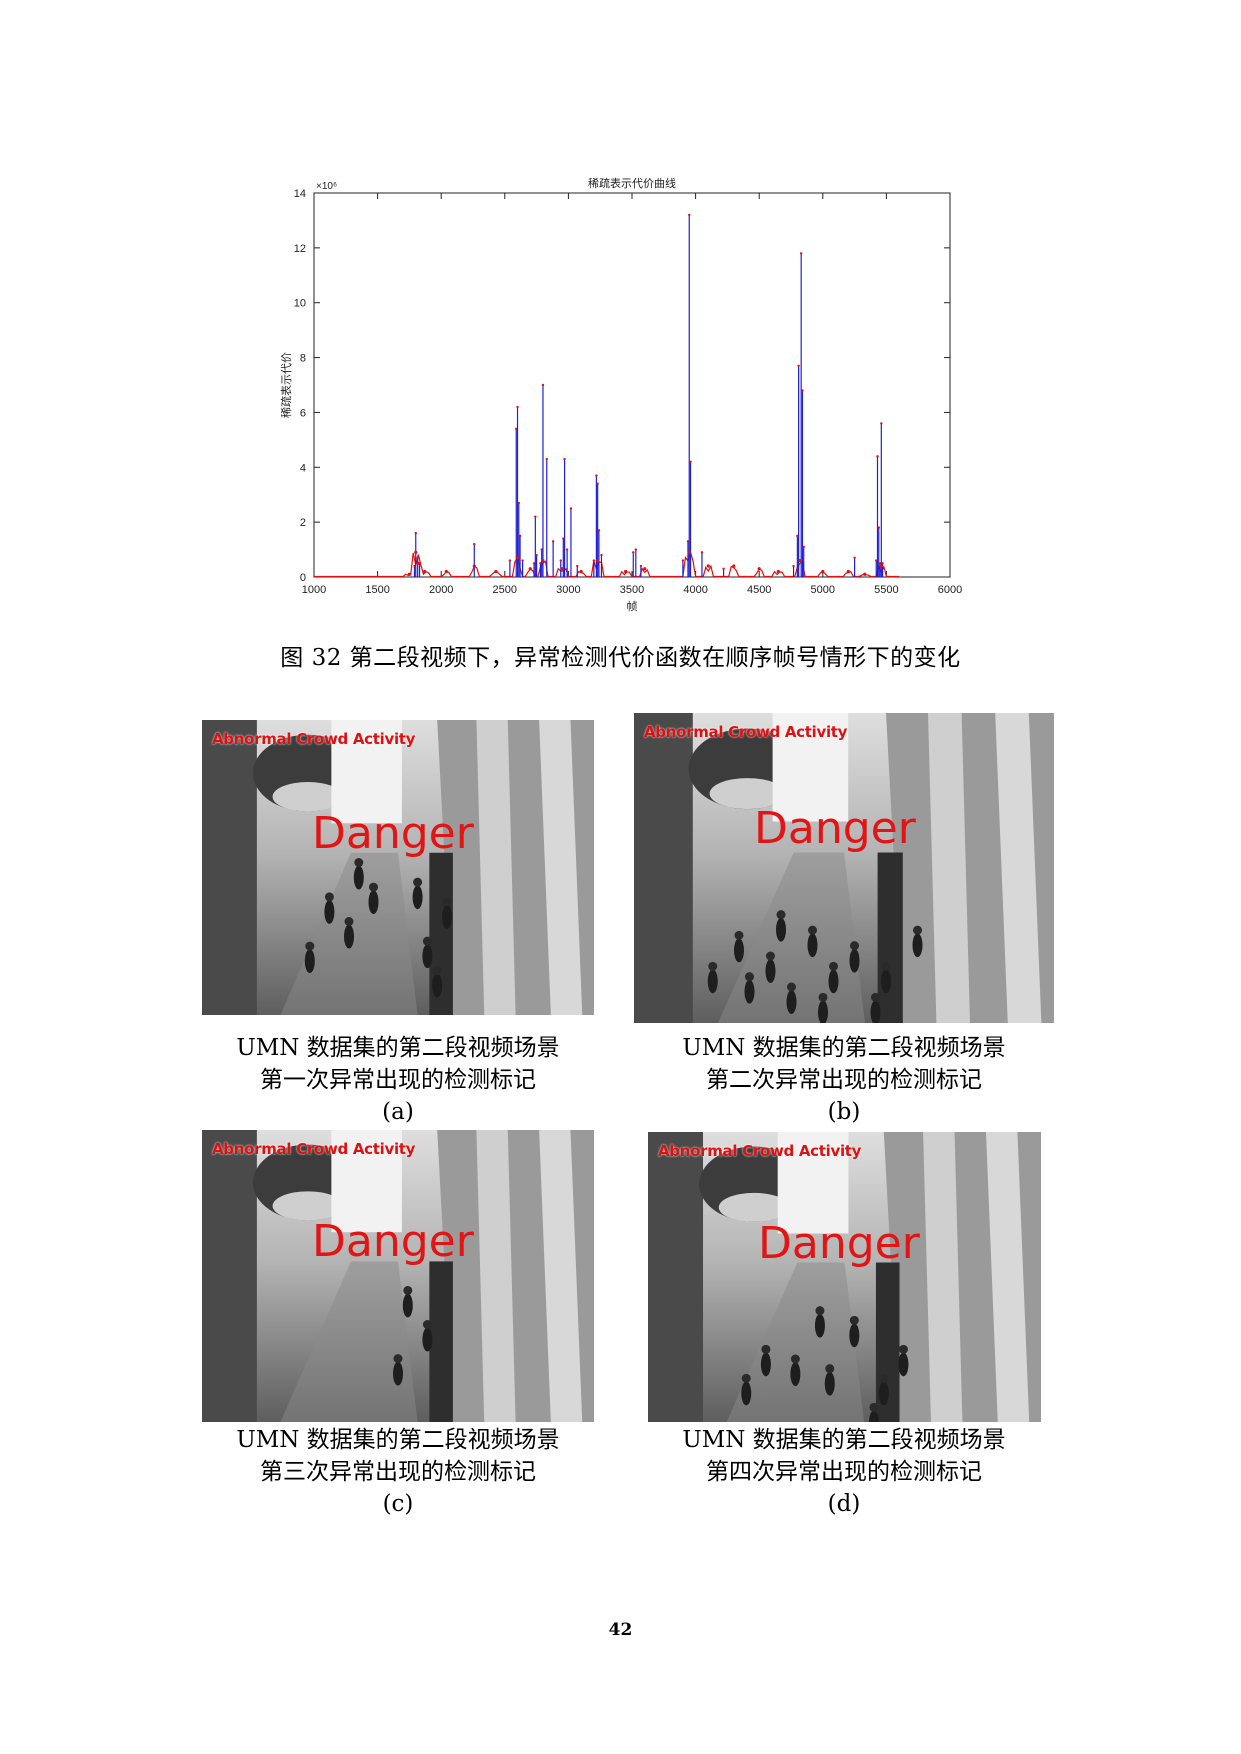 The image size is (1241, 1754). Describe the element at coordinates (326, 186) in the screenshot. I see `y-multiplier-label: ×10⁶` at that location.